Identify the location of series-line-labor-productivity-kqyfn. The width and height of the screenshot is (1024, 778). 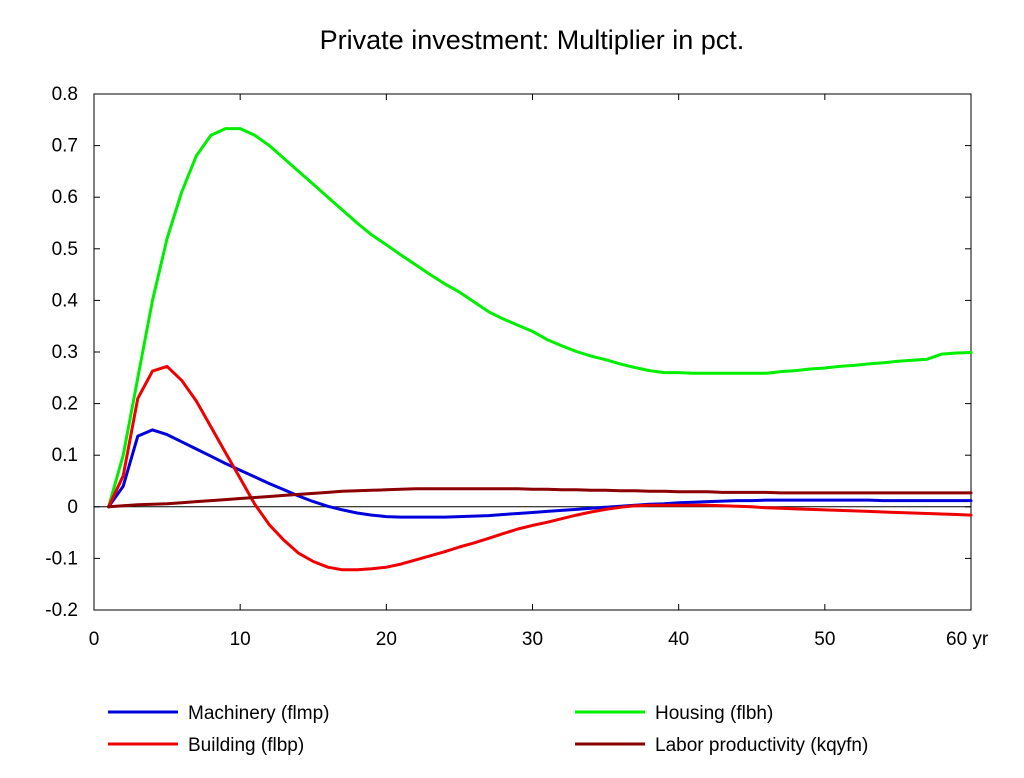
(540, 498).